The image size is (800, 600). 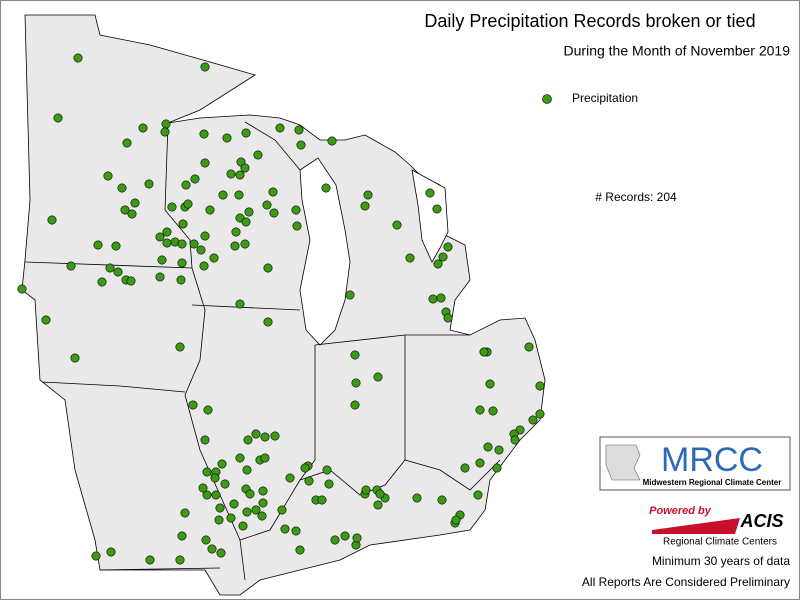 I want to click on subtitle: During the Month of November 2019, so click(x=677, y=51).